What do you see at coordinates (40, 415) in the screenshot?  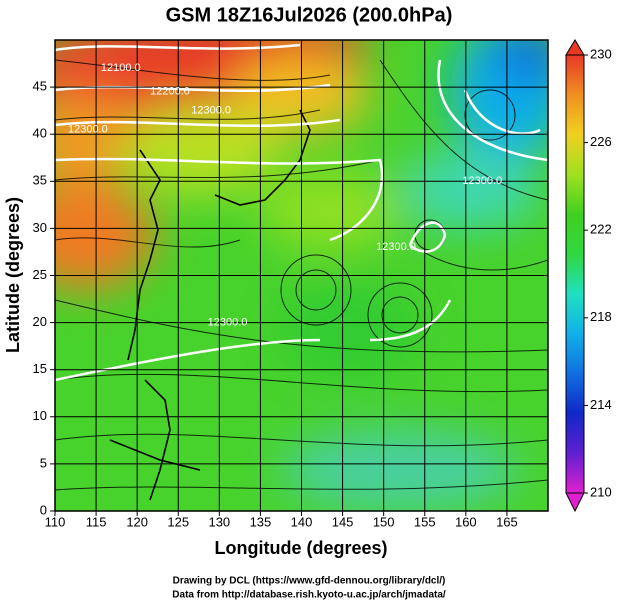 I see `y-tick-label: 10` at bounding box center [40, 415].